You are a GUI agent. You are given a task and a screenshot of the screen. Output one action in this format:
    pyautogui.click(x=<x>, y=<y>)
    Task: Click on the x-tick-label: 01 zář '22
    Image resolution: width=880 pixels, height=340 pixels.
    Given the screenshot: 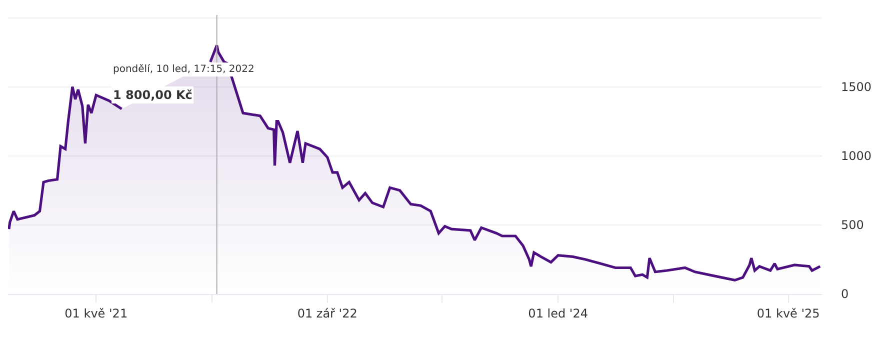 What is the action you would take?
    pyautogui.click(x=327, y=313)
    